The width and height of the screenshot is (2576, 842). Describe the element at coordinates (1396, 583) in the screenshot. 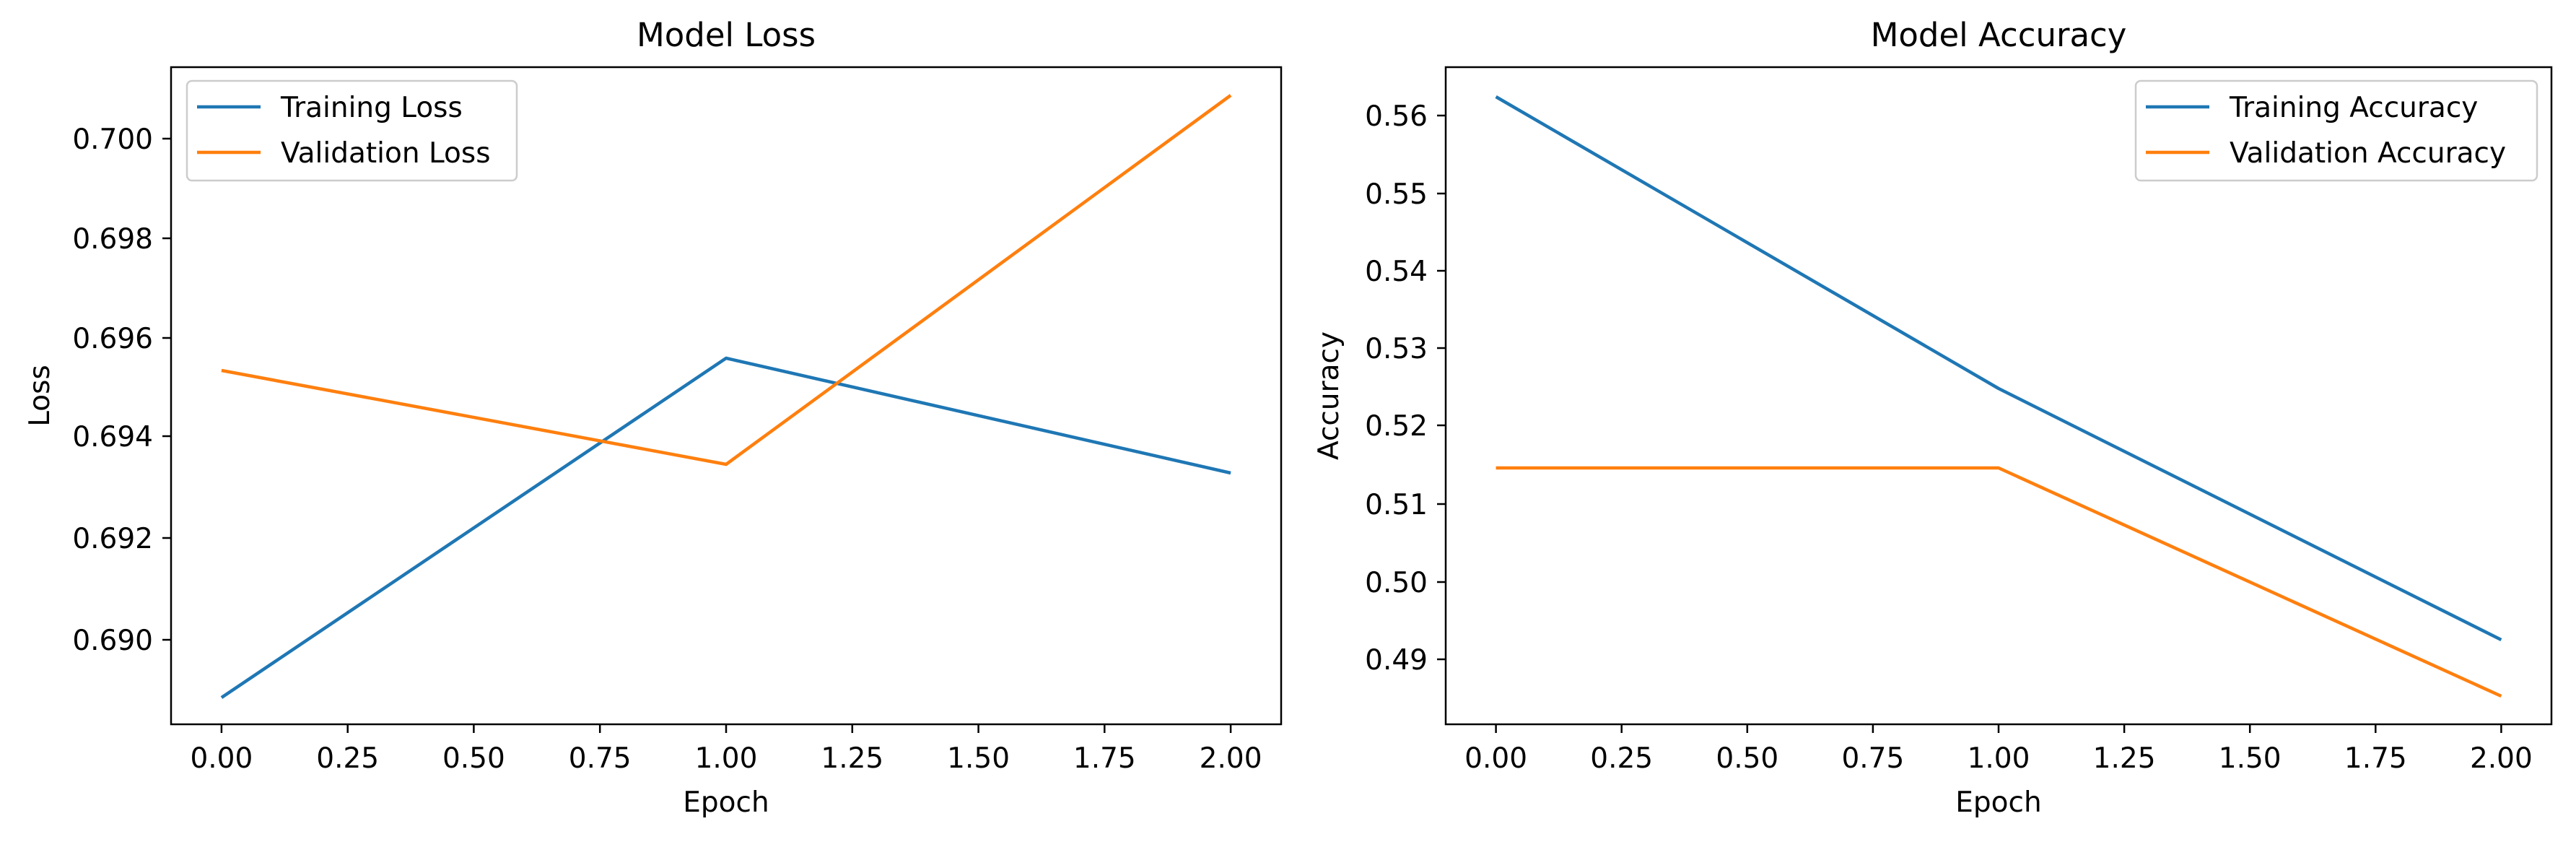

I see `y-tick-label: 0.50` at that location.